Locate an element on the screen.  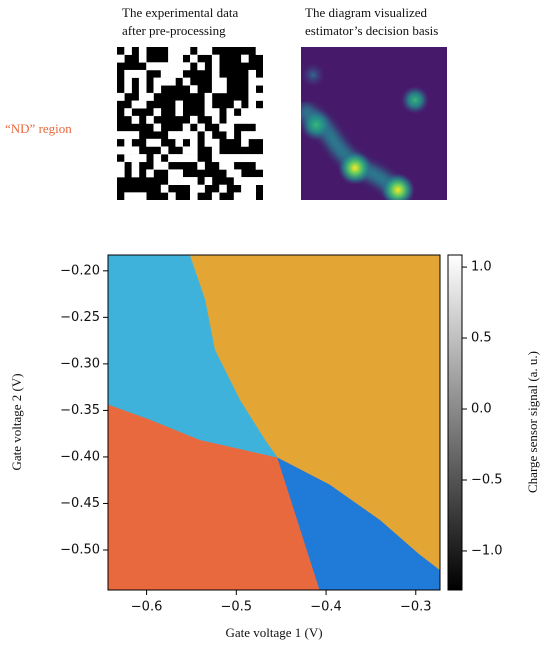
colorbar-tick-label: −1.0 is located at coordinates (487, 550).